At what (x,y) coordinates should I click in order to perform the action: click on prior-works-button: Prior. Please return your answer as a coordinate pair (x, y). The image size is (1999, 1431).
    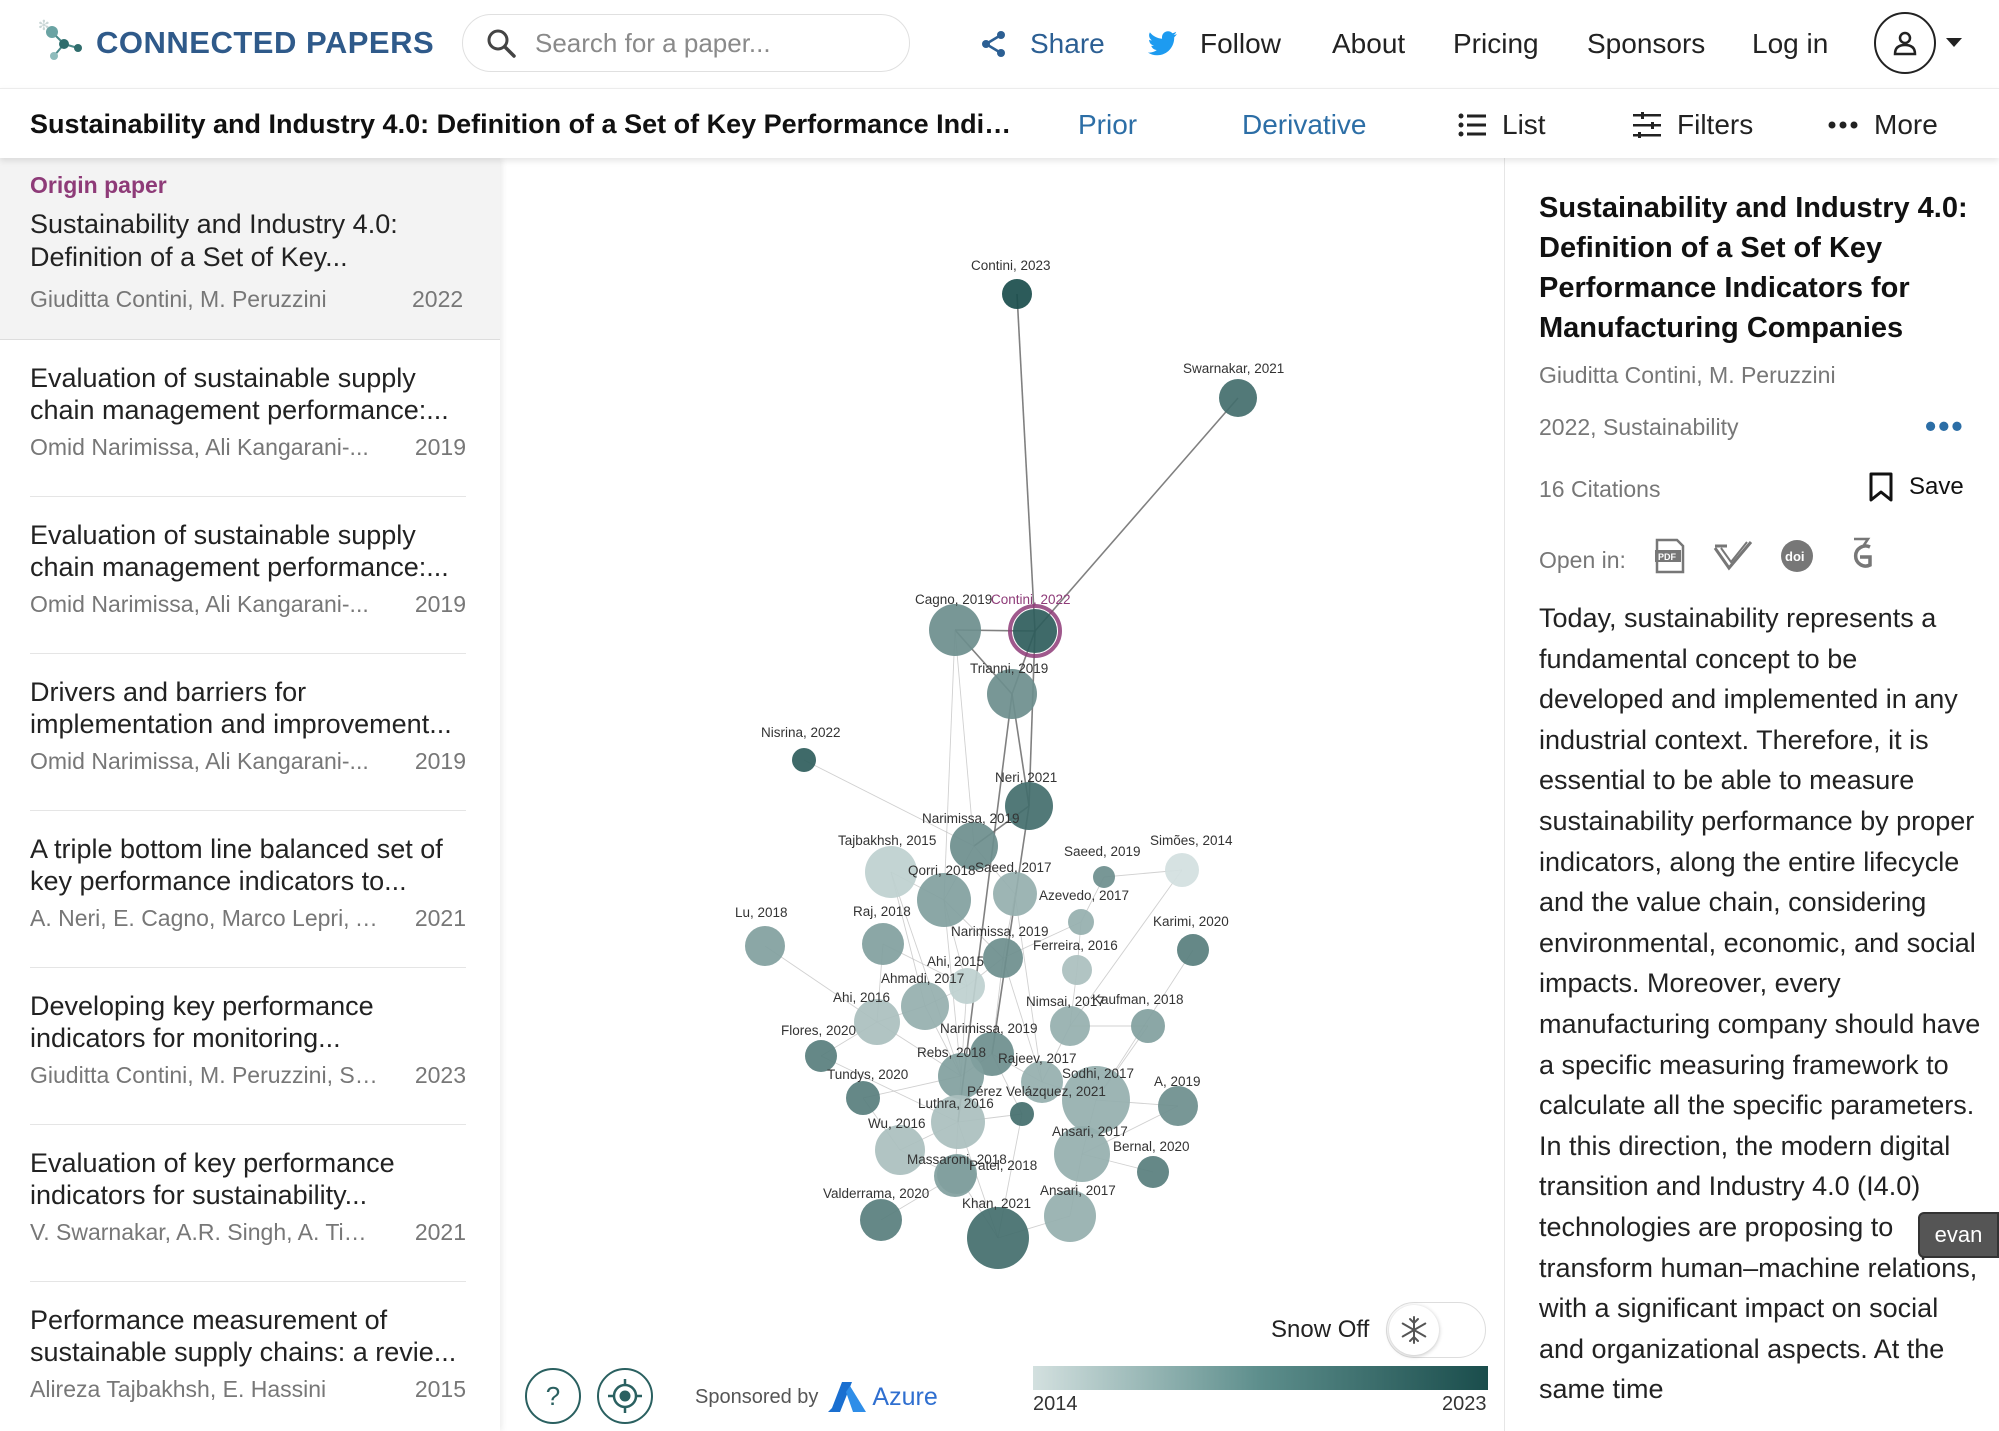
    Looking at the image, I should click on (1108, 124).